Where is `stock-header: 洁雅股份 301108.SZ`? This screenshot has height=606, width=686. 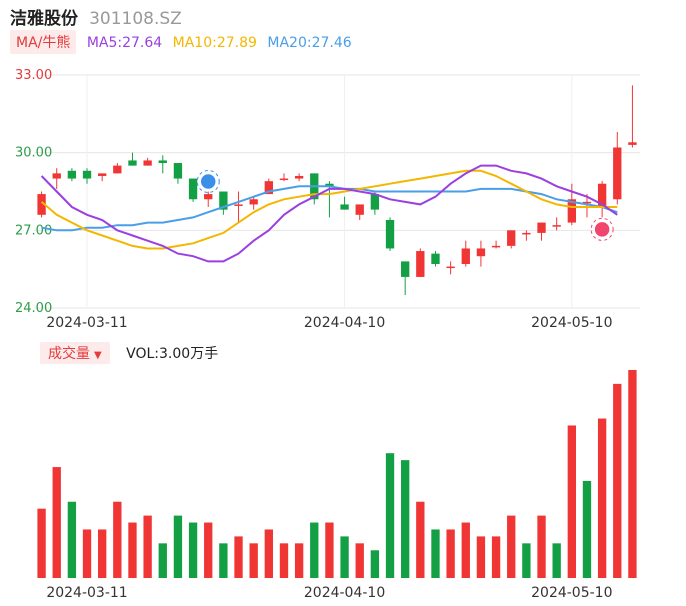
stock-header: 洁雅股份 301108.SZ is located at coordinates (96, 16).